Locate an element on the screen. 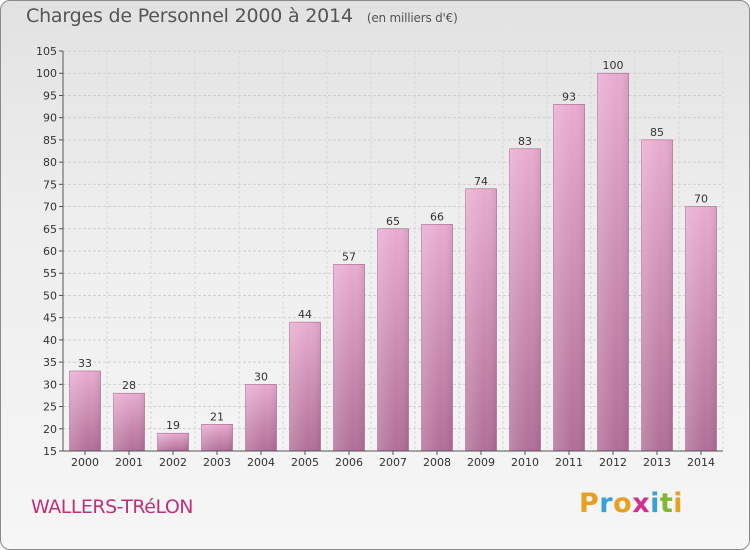 Image resolution: width=750 pixels, height=550 pixels. x-tick-label: 2001 is located at coordinates (129, 462).